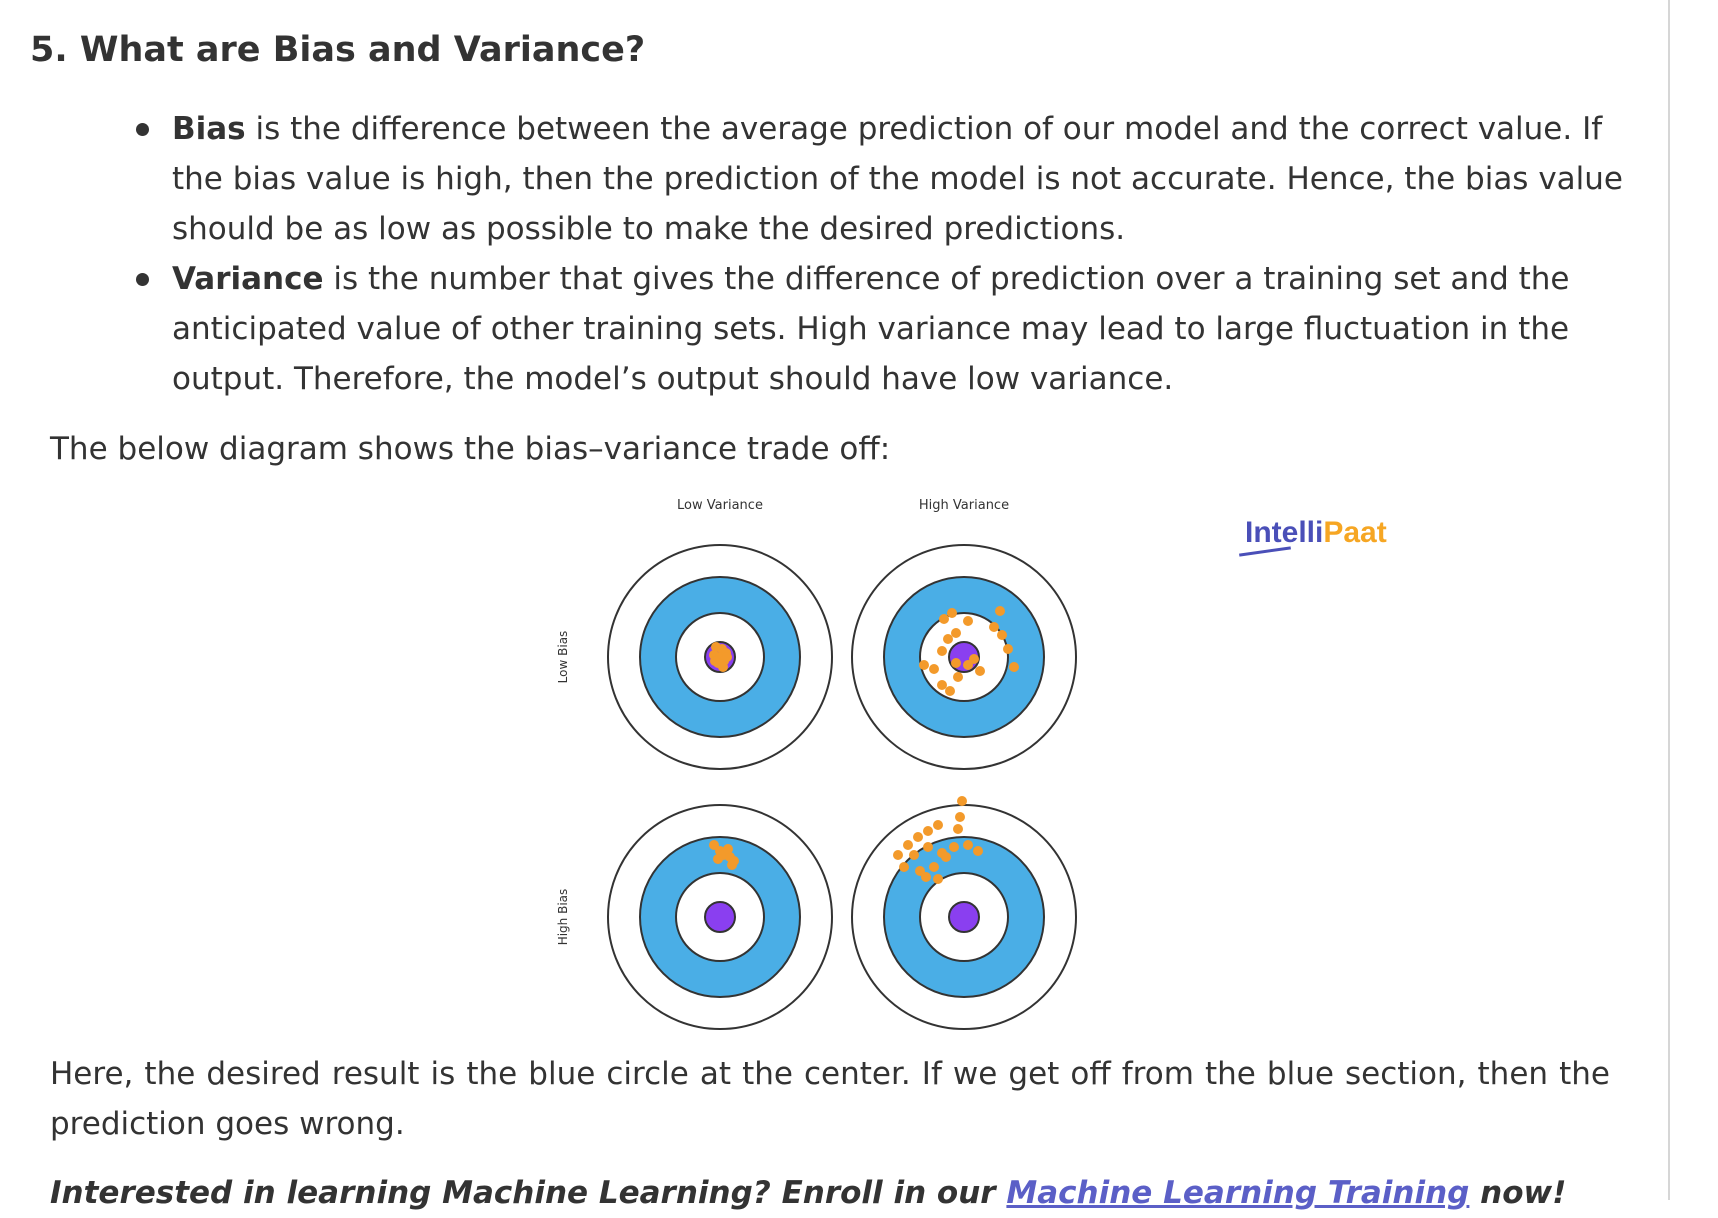 The width and height of the screenshot is (1718, 1218). I want to click on high-bias-high-variance-bullseye, so click(964, 917).